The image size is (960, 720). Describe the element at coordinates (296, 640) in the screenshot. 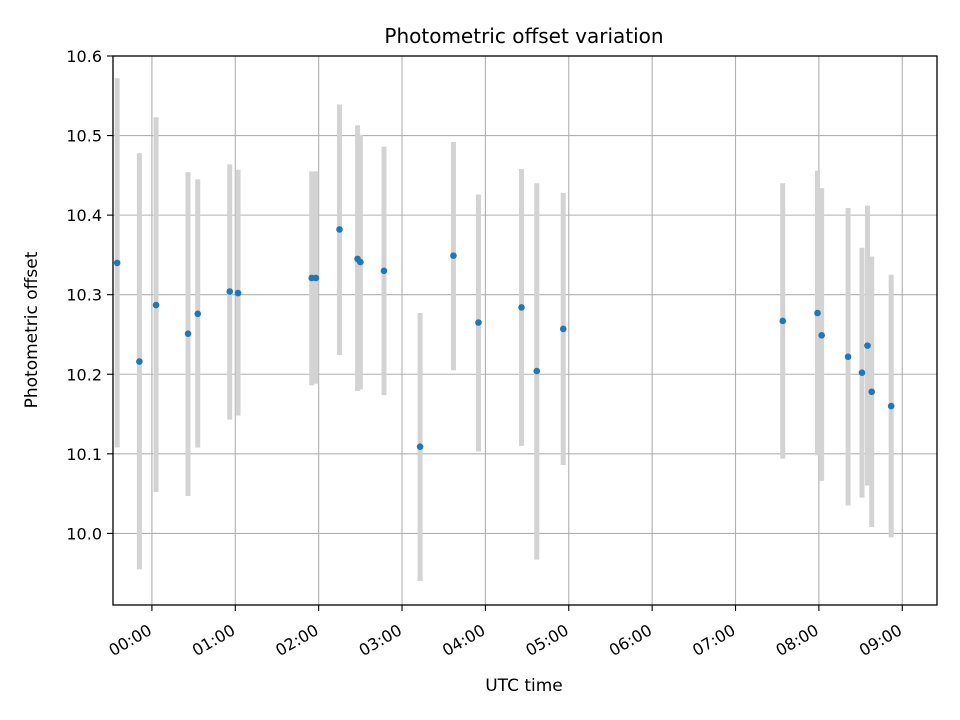

I see `x-tick-label: 02:00` at that location.